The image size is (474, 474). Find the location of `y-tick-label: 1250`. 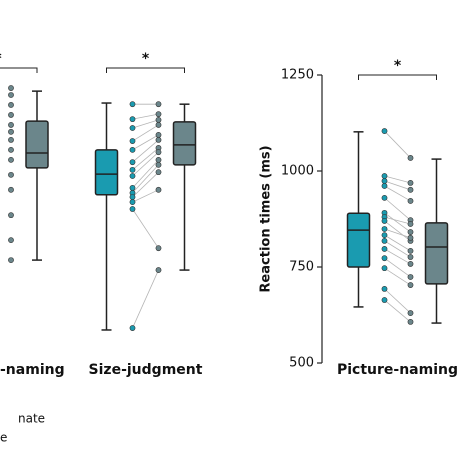

y-tick-label: 1250 is located at coordinates (297, 75).